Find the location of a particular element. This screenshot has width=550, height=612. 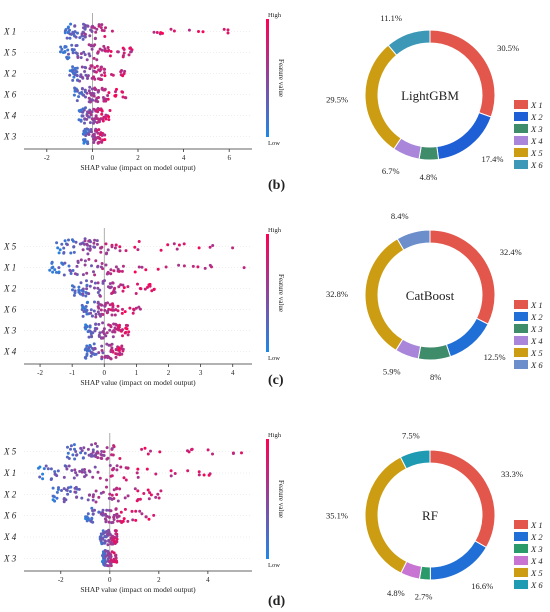

donut-slice is located at coordinates (434, 352).